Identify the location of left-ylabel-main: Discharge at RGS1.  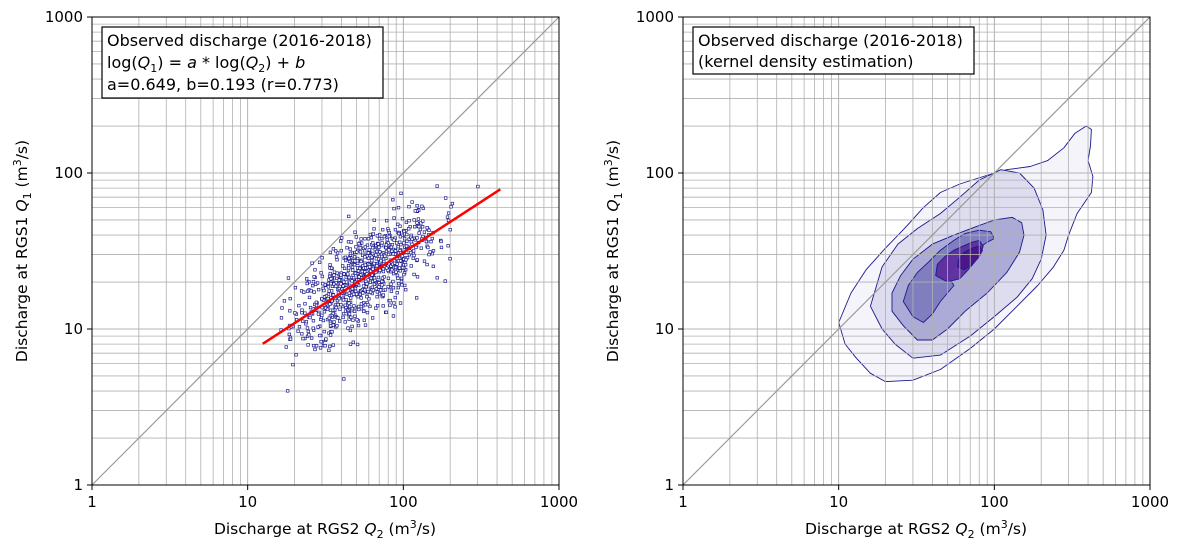
(22, 287).